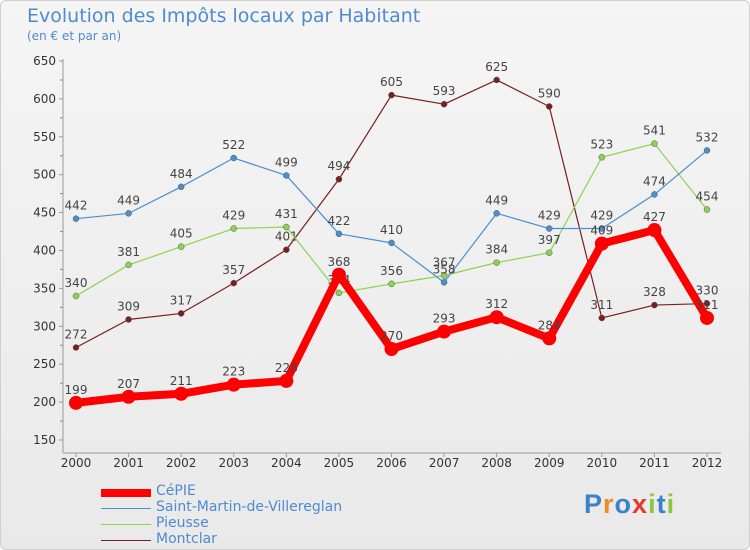  What do you see at coordinates (176, 491) in the screenshot?
I see `legend-label-cepie: CéPIE` at bounding box center [176, 491].